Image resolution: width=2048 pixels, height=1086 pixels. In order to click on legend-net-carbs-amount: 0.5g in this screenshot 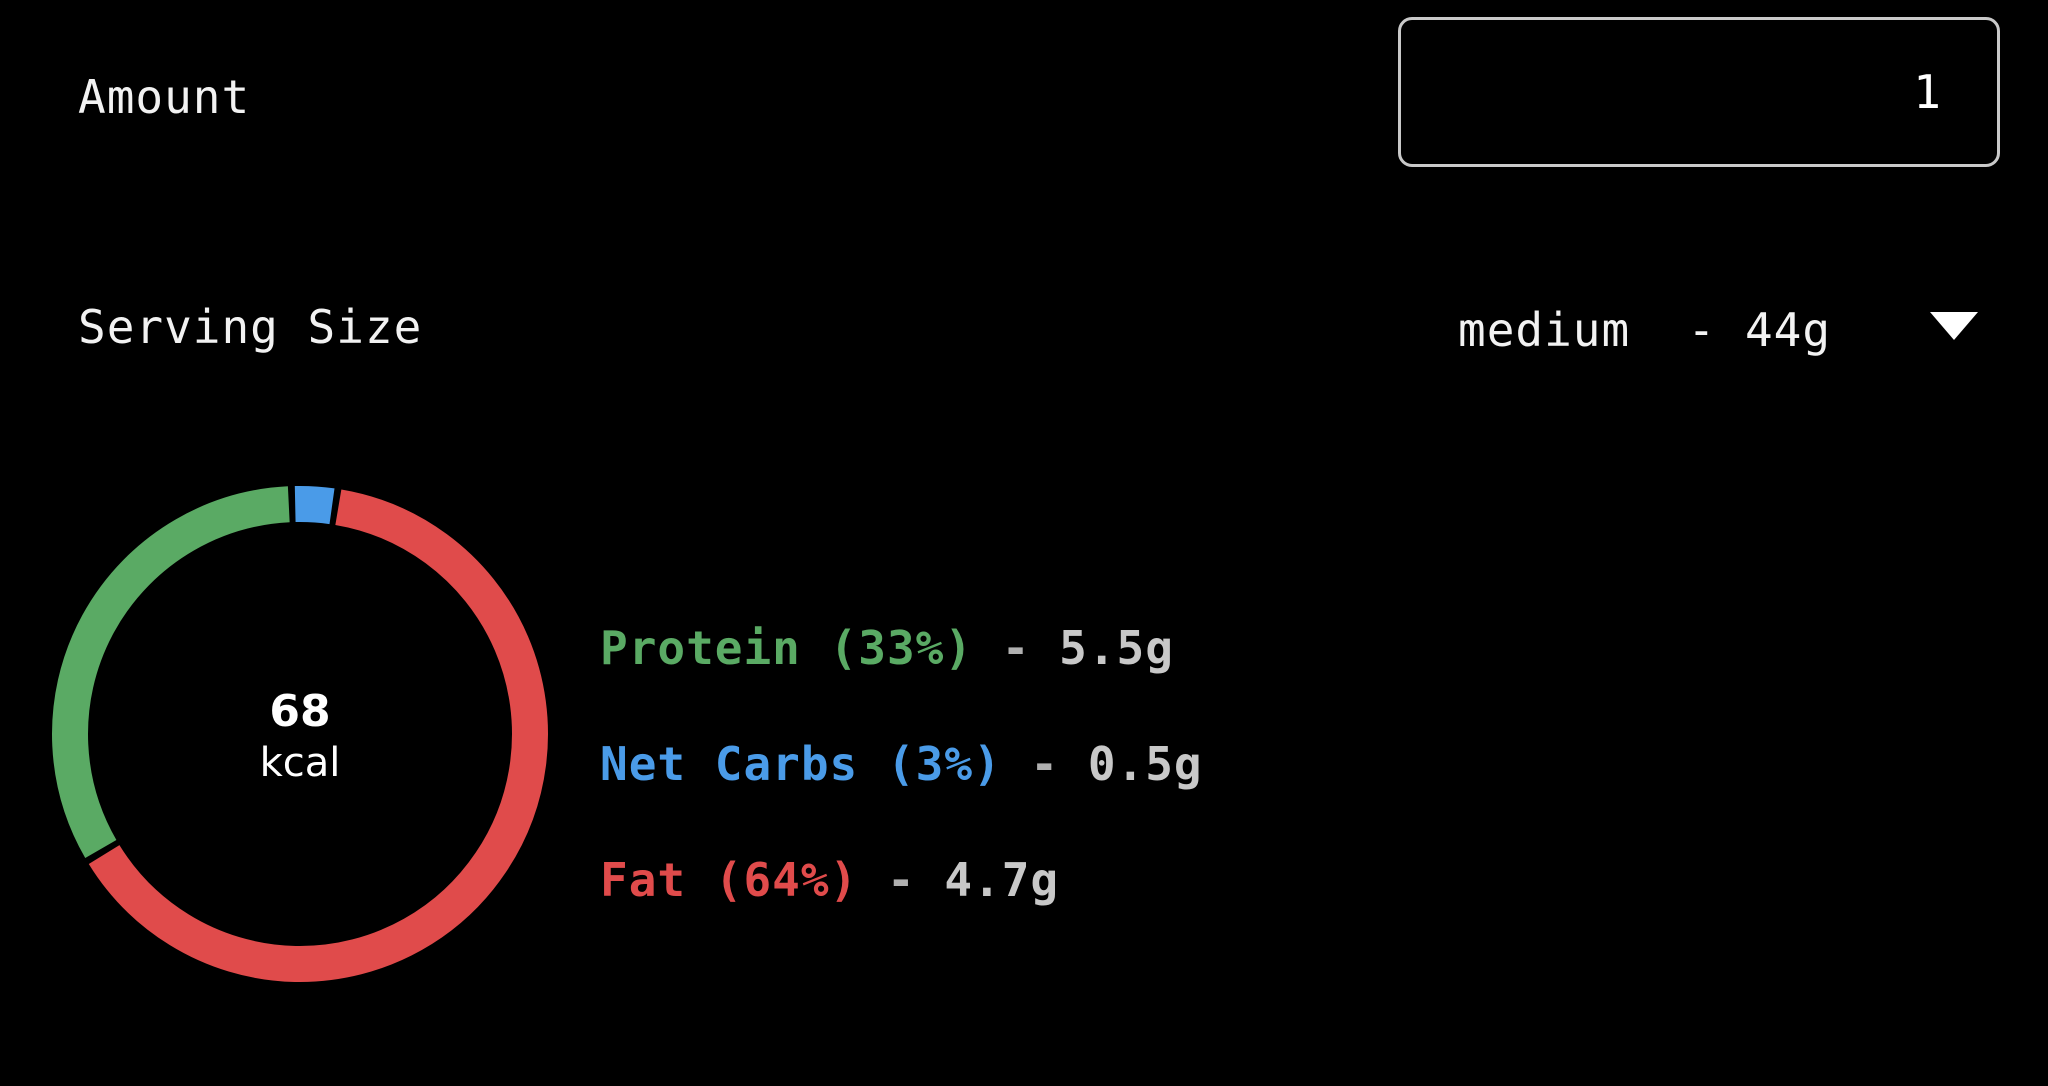, I will do `click(1145, 764)`.